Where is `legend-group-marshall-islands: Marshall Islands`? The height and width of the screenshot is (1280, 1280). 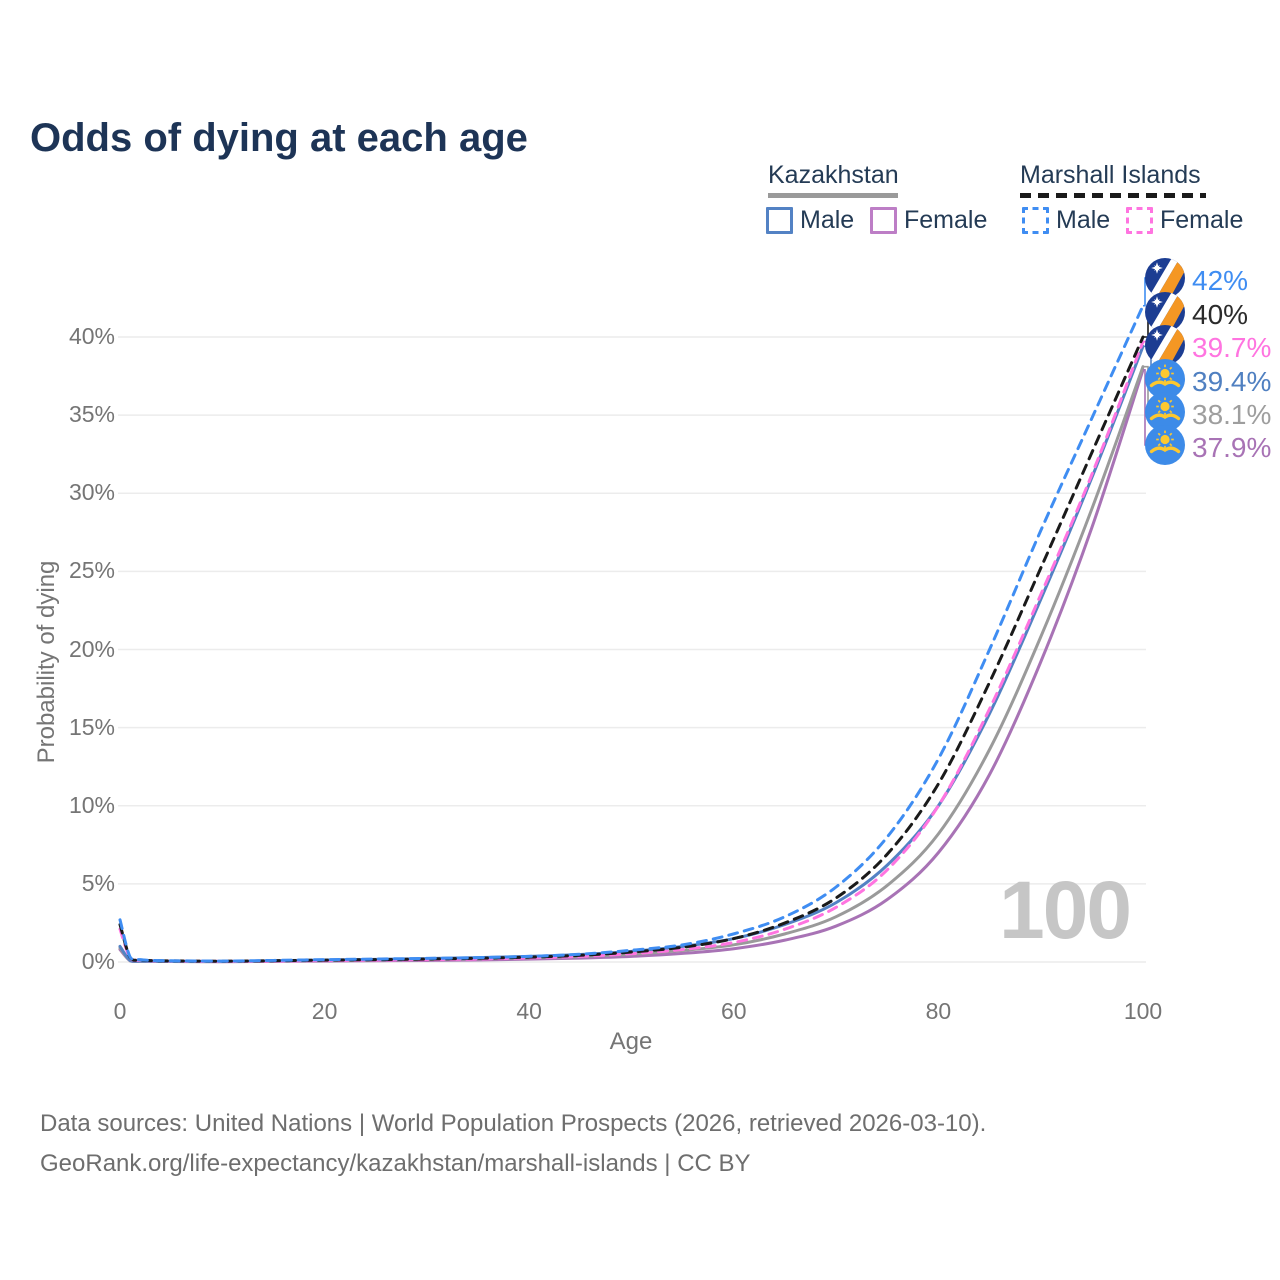 legend-group-marshall-islands: Marshall Islands is located at coordinates (1110, 175).